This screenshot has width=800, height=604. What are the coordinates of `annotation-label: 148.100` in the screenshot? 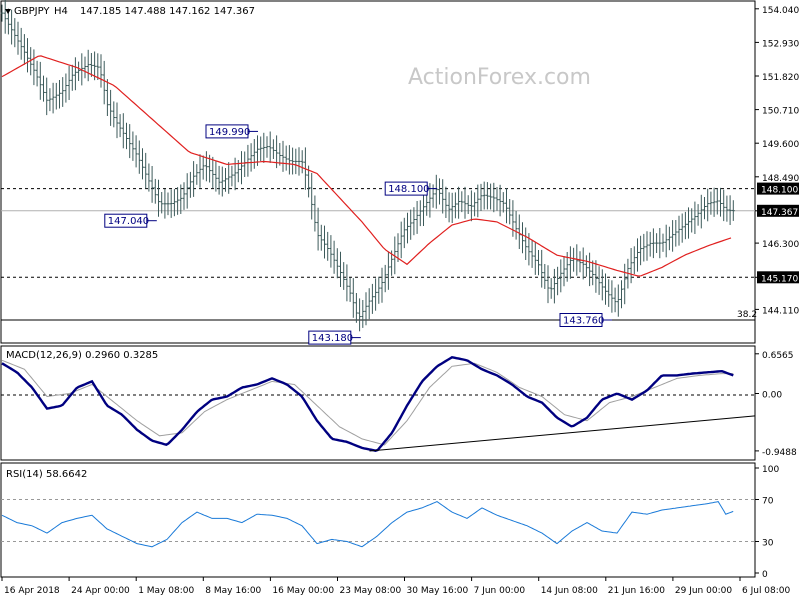 It's located at (408, 189).